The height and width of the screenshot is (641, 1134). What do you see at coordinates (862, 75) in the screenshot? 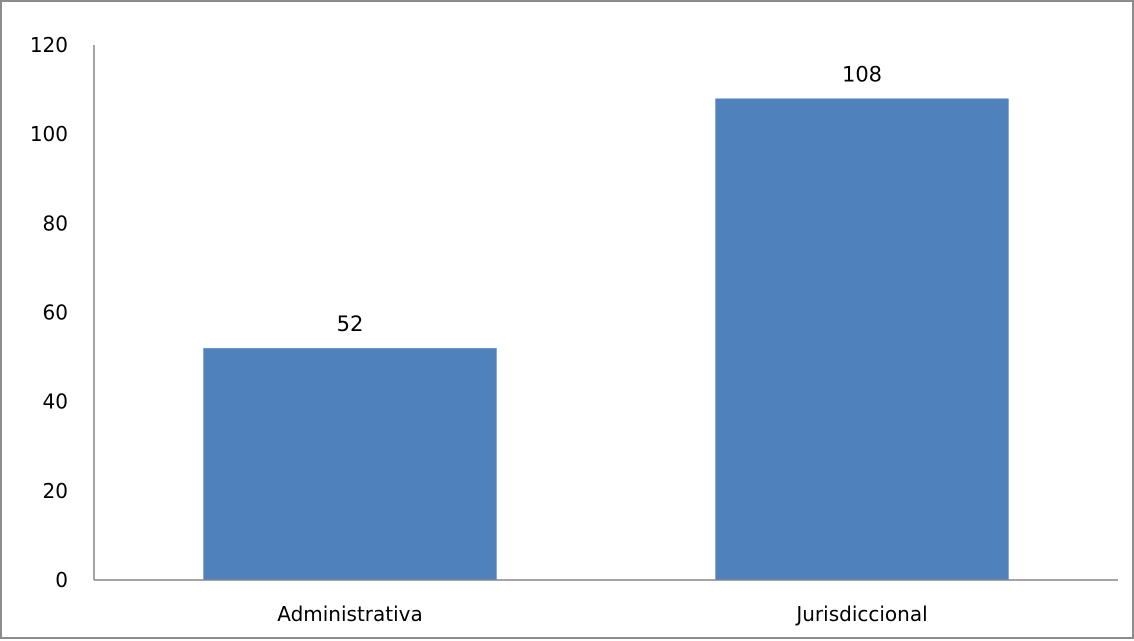
I see `data-label: 108` at bounding box center [862, 75].